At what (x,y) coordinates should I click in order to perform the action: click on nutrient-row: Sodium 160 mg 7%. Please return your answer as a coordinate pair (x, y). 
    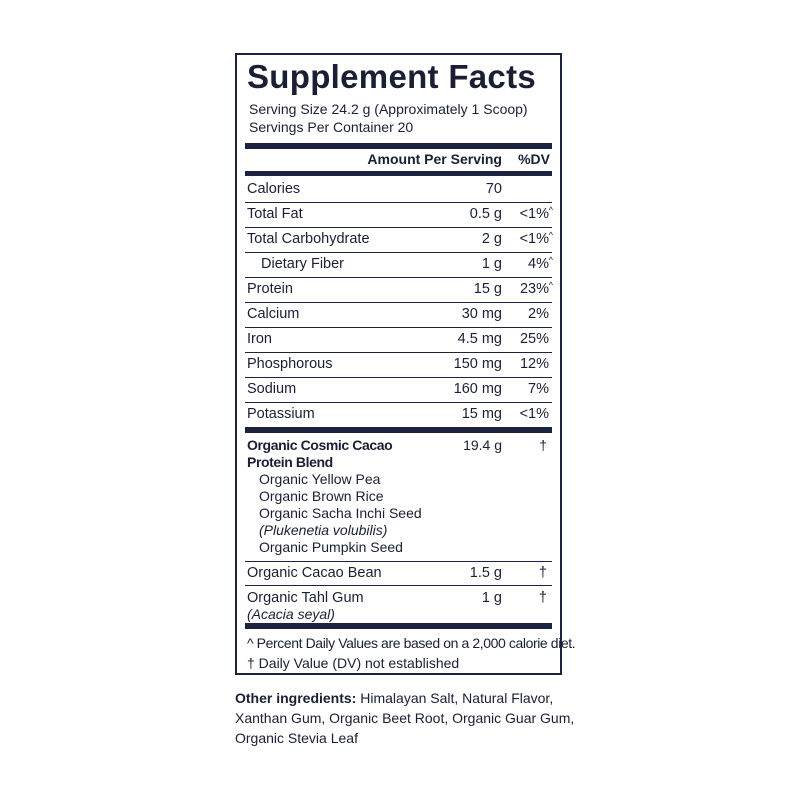
    Looking at the image, I should click on (398, 390).